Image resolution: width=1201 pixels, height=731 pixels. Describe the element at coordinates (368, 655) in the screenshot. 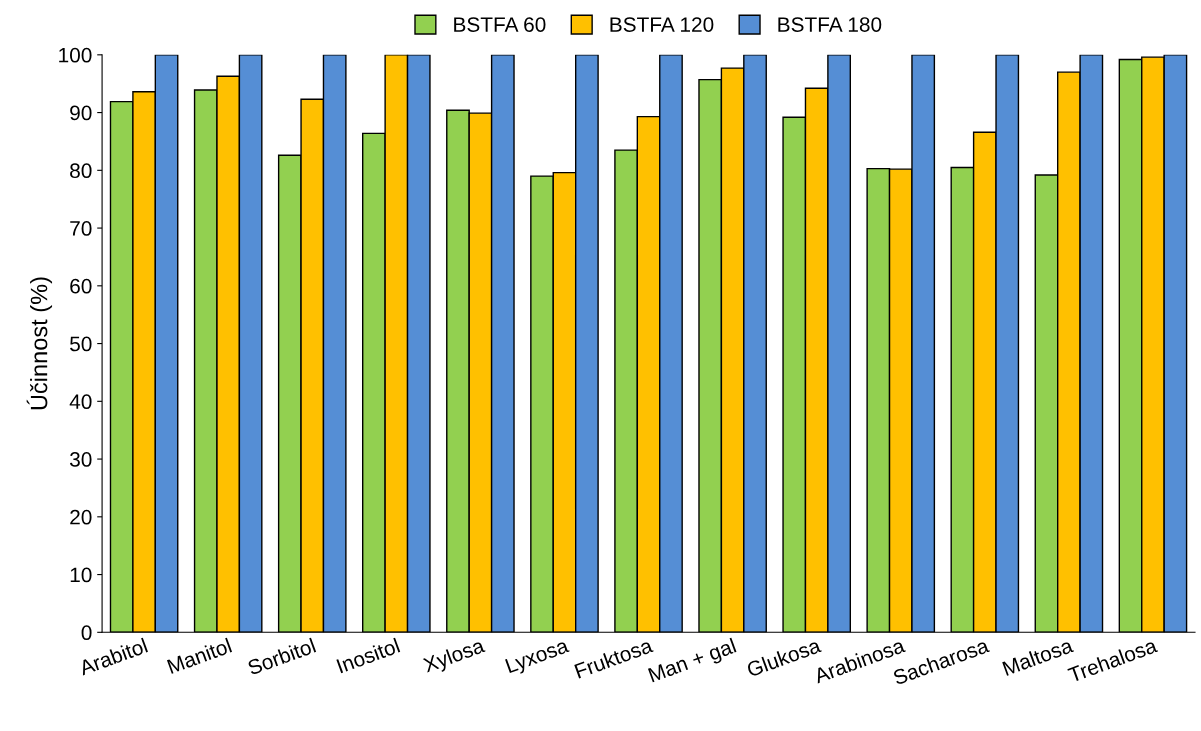

I see `x-tick-label: Inositol` at that location.